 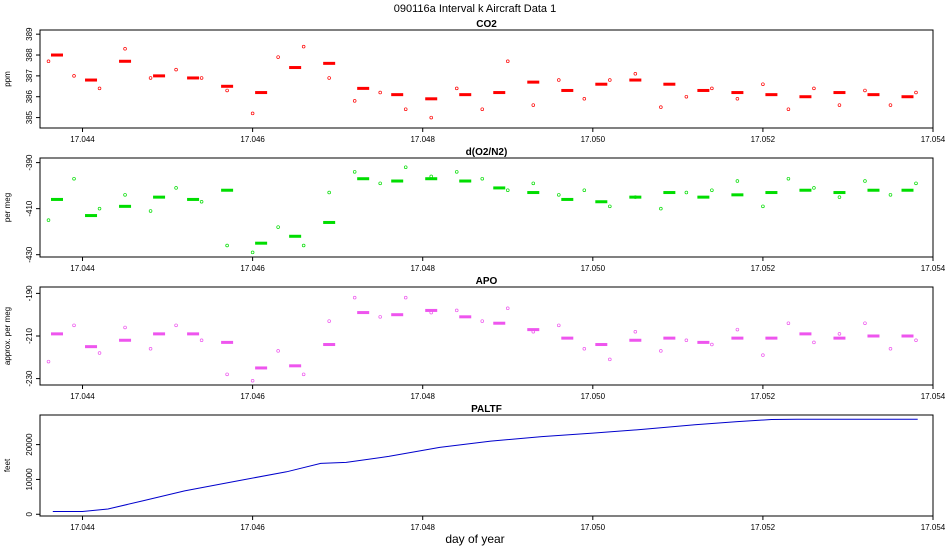 What do you see at coordinates (763, 527) in the screenshot?
I see `panel-4-x-tick-label: 17.052` at bounding box center [763, 527].